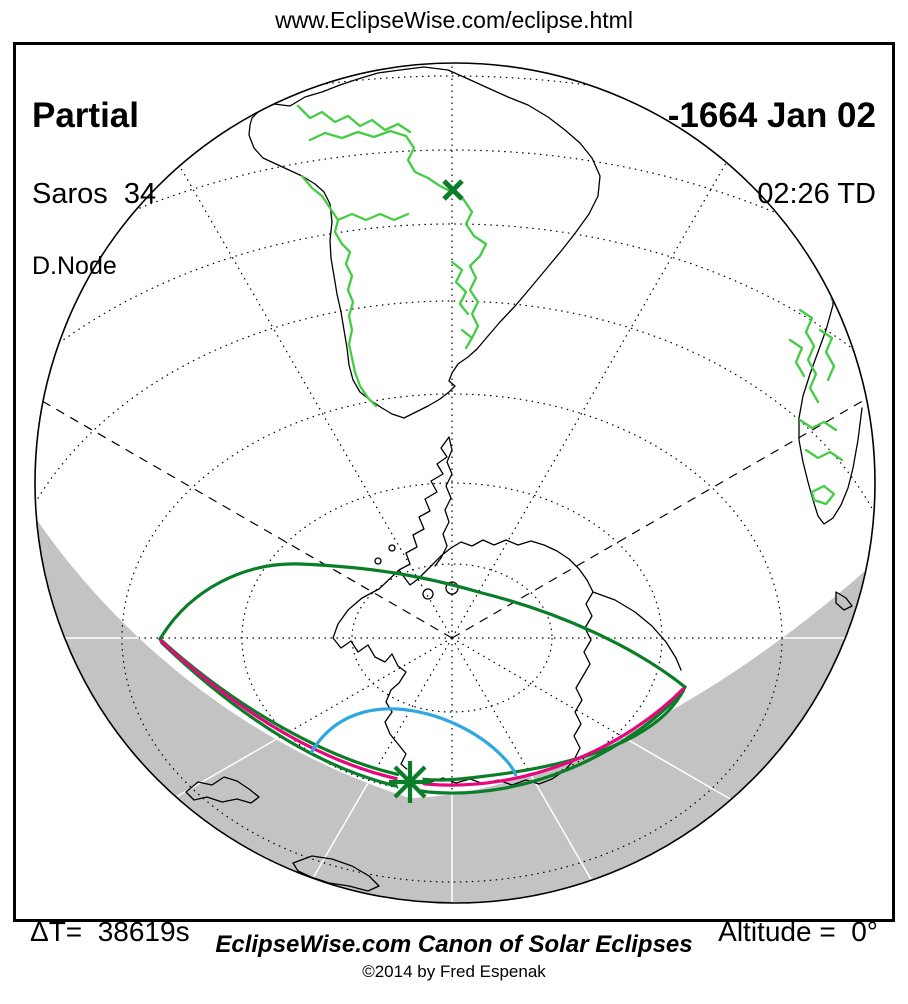  I want to click on canon-caption: EclipseWise.com Canon of Solar Eclipses, so click(454, 944).